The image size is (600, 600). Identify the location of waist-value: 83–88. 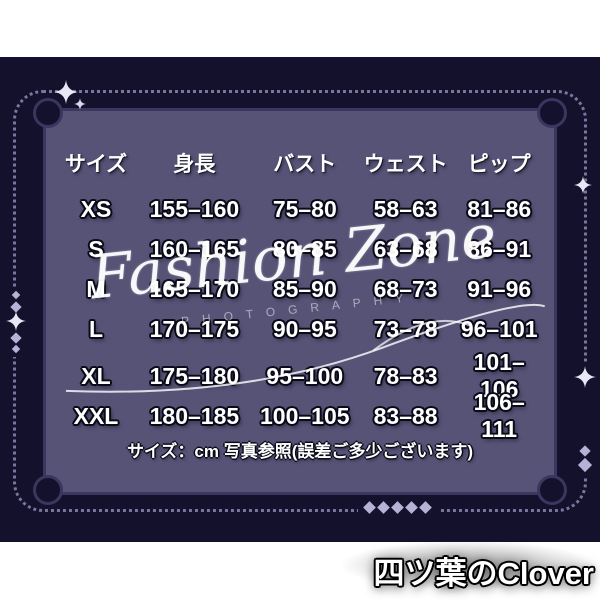
(405, 415).